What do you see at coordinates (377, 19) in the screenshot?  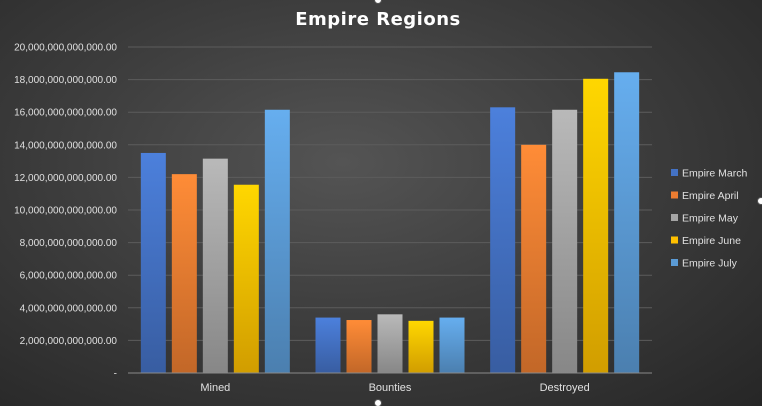 I see `chart-title: Empire Regions` at bounding box center [377, 19].